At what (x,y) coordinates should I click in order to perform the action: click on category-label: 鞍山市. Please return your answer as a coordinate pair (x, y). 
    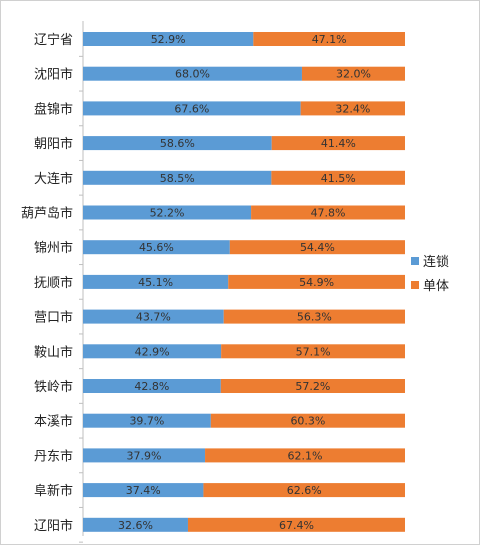
    Looking at the image, I should click on (53, 352).